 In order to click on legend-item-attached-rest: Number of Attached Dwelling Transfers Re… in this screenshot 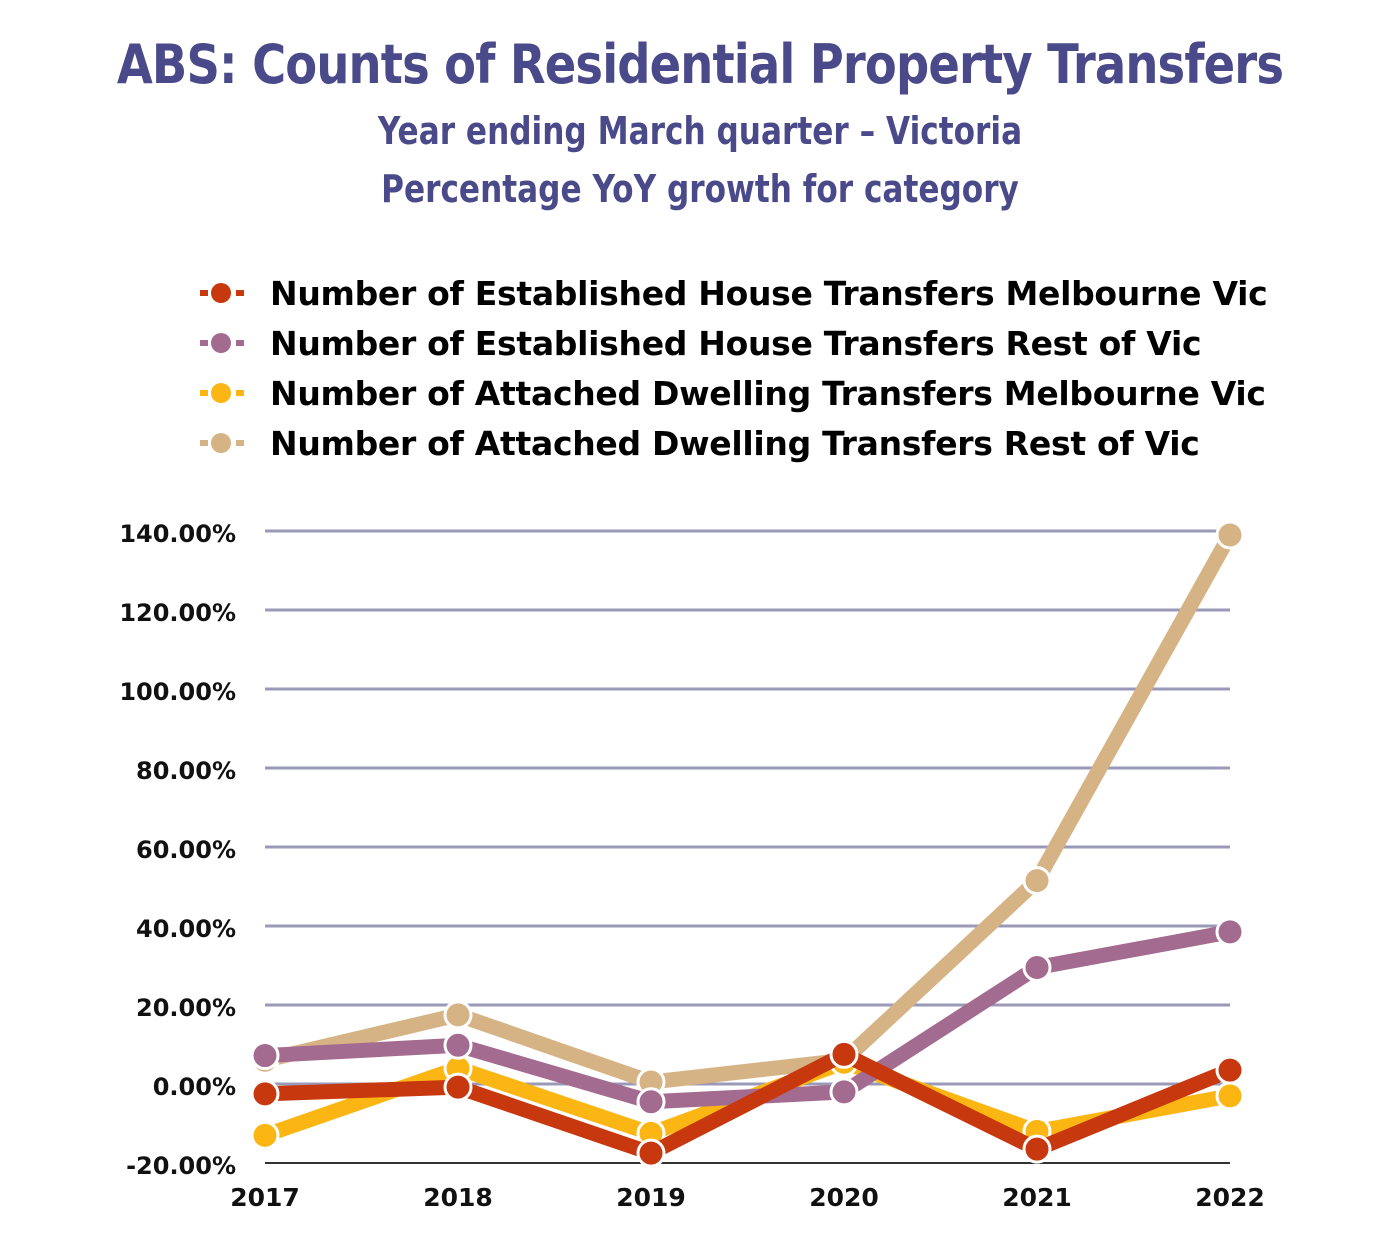, I will do `click(775, 443)`.